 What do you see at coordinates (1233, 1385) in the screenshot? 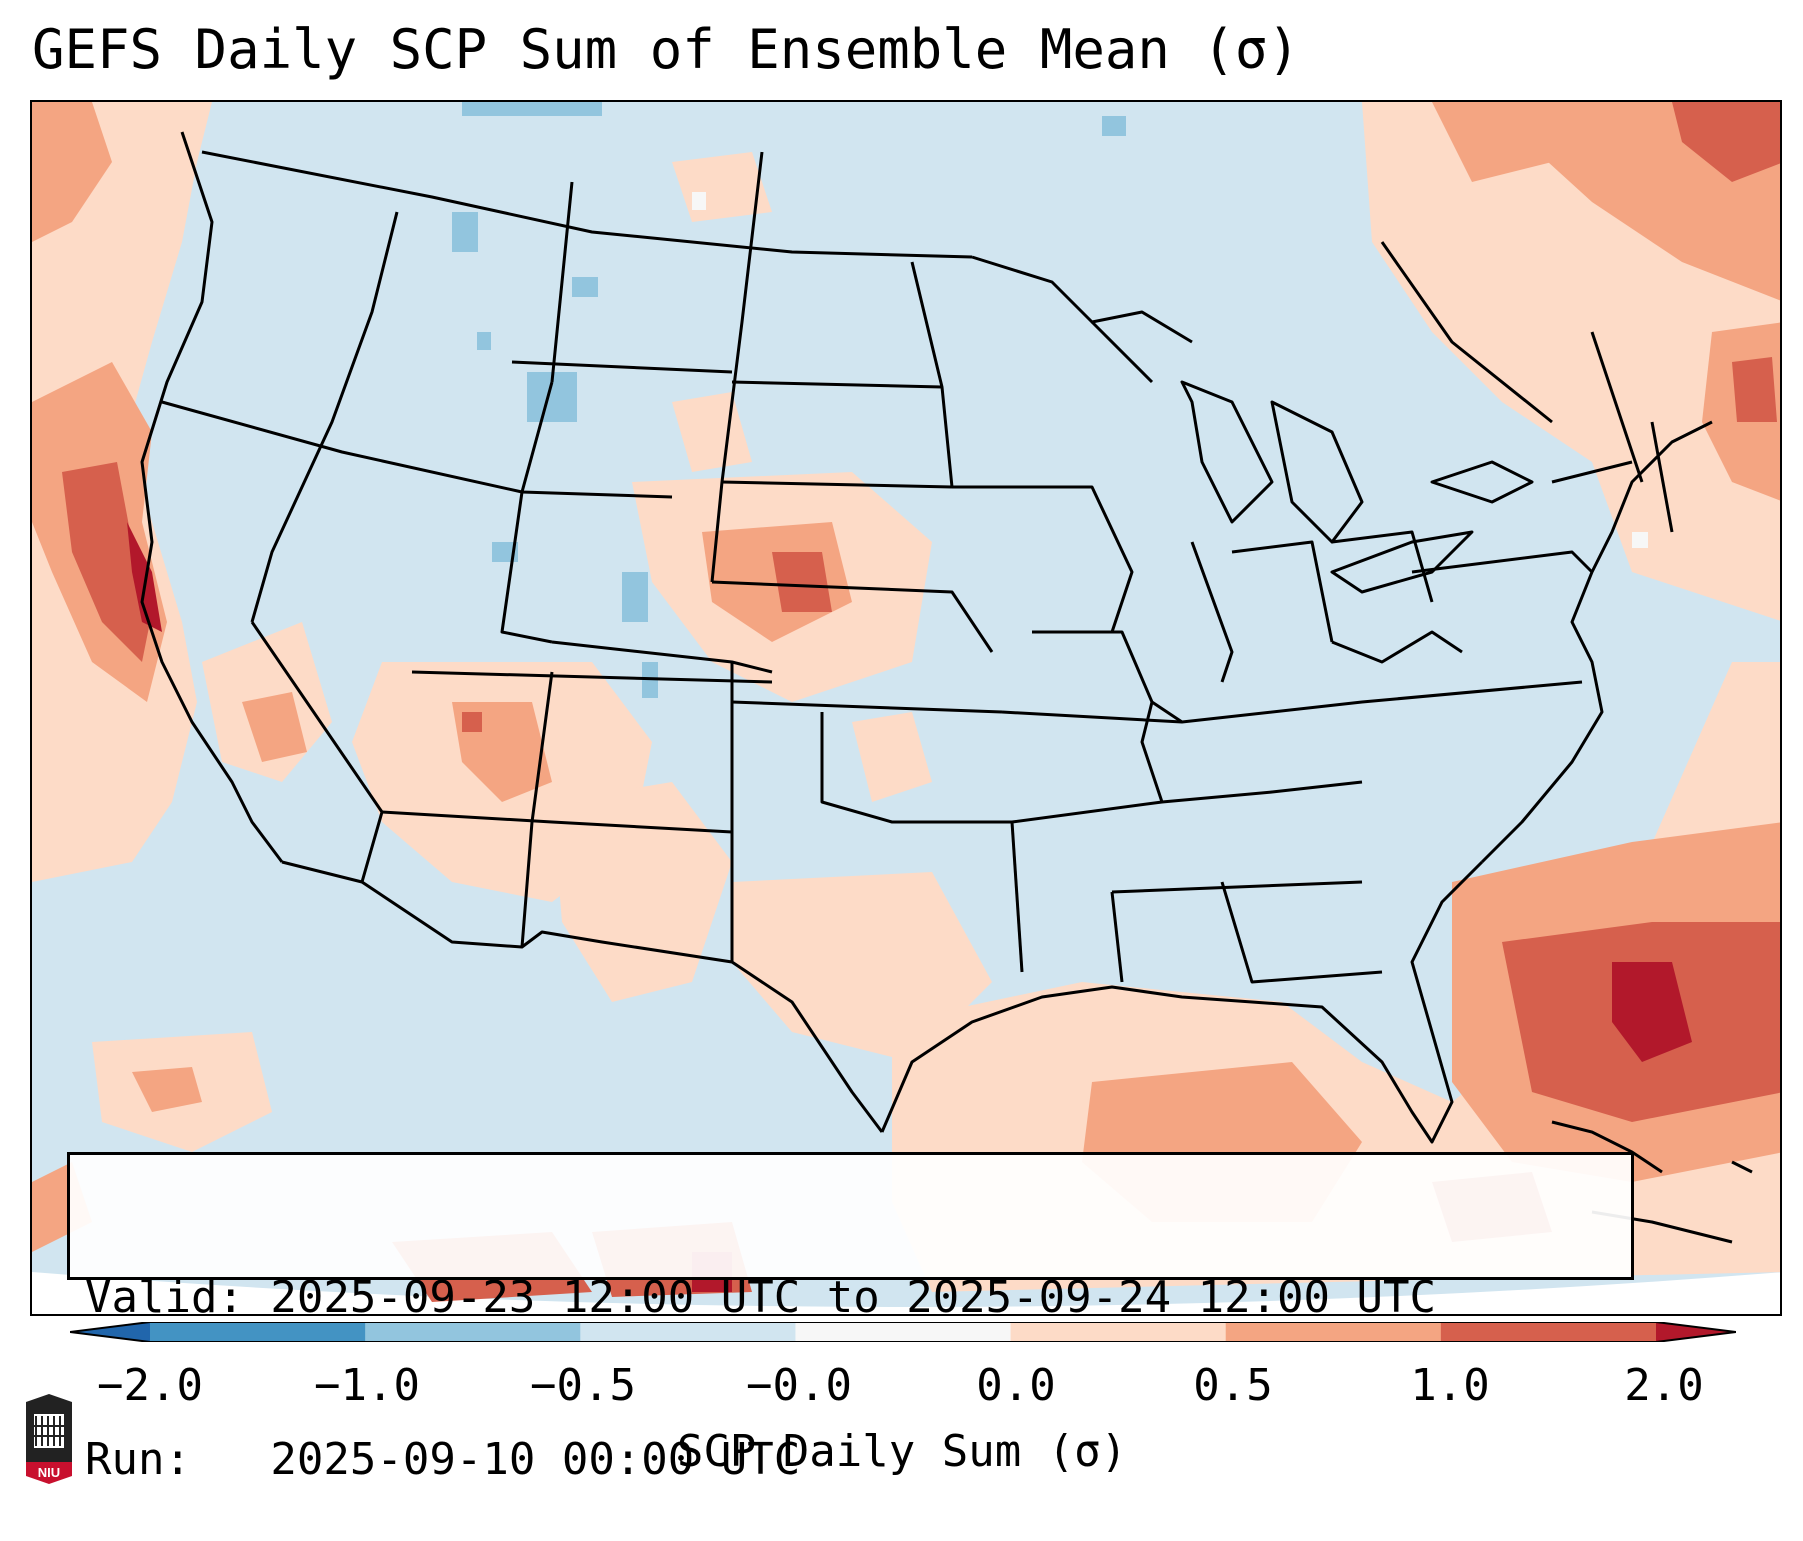
I see `colorbar-tick-label: 0.5` at bounding box center [1233, 1385].